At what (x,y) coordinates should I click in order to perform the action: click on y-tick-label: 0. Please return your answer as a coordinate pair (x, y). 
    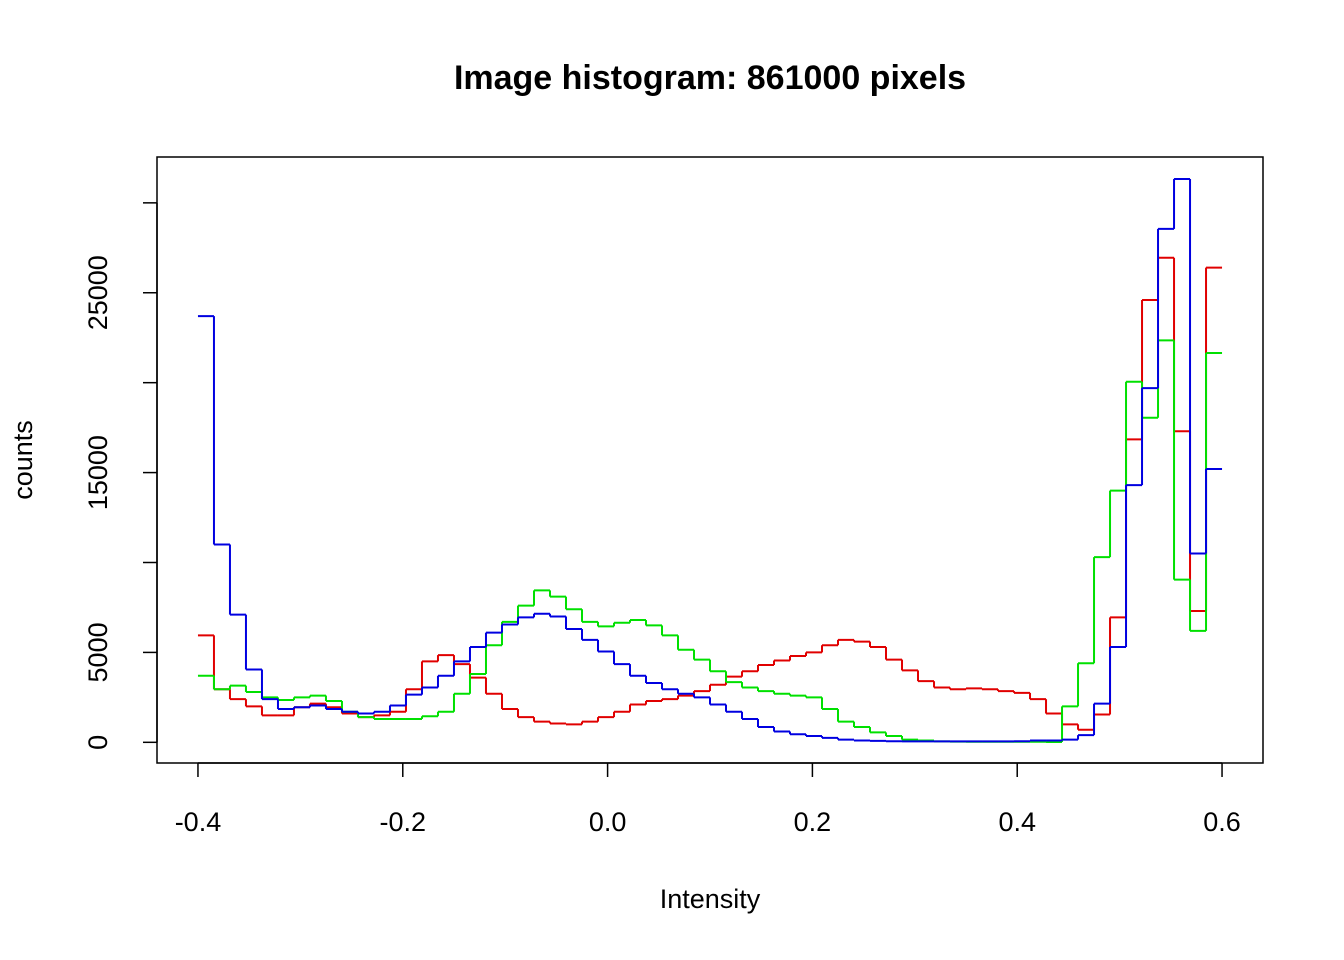
    Looking at the image, I should click on (98, 742).